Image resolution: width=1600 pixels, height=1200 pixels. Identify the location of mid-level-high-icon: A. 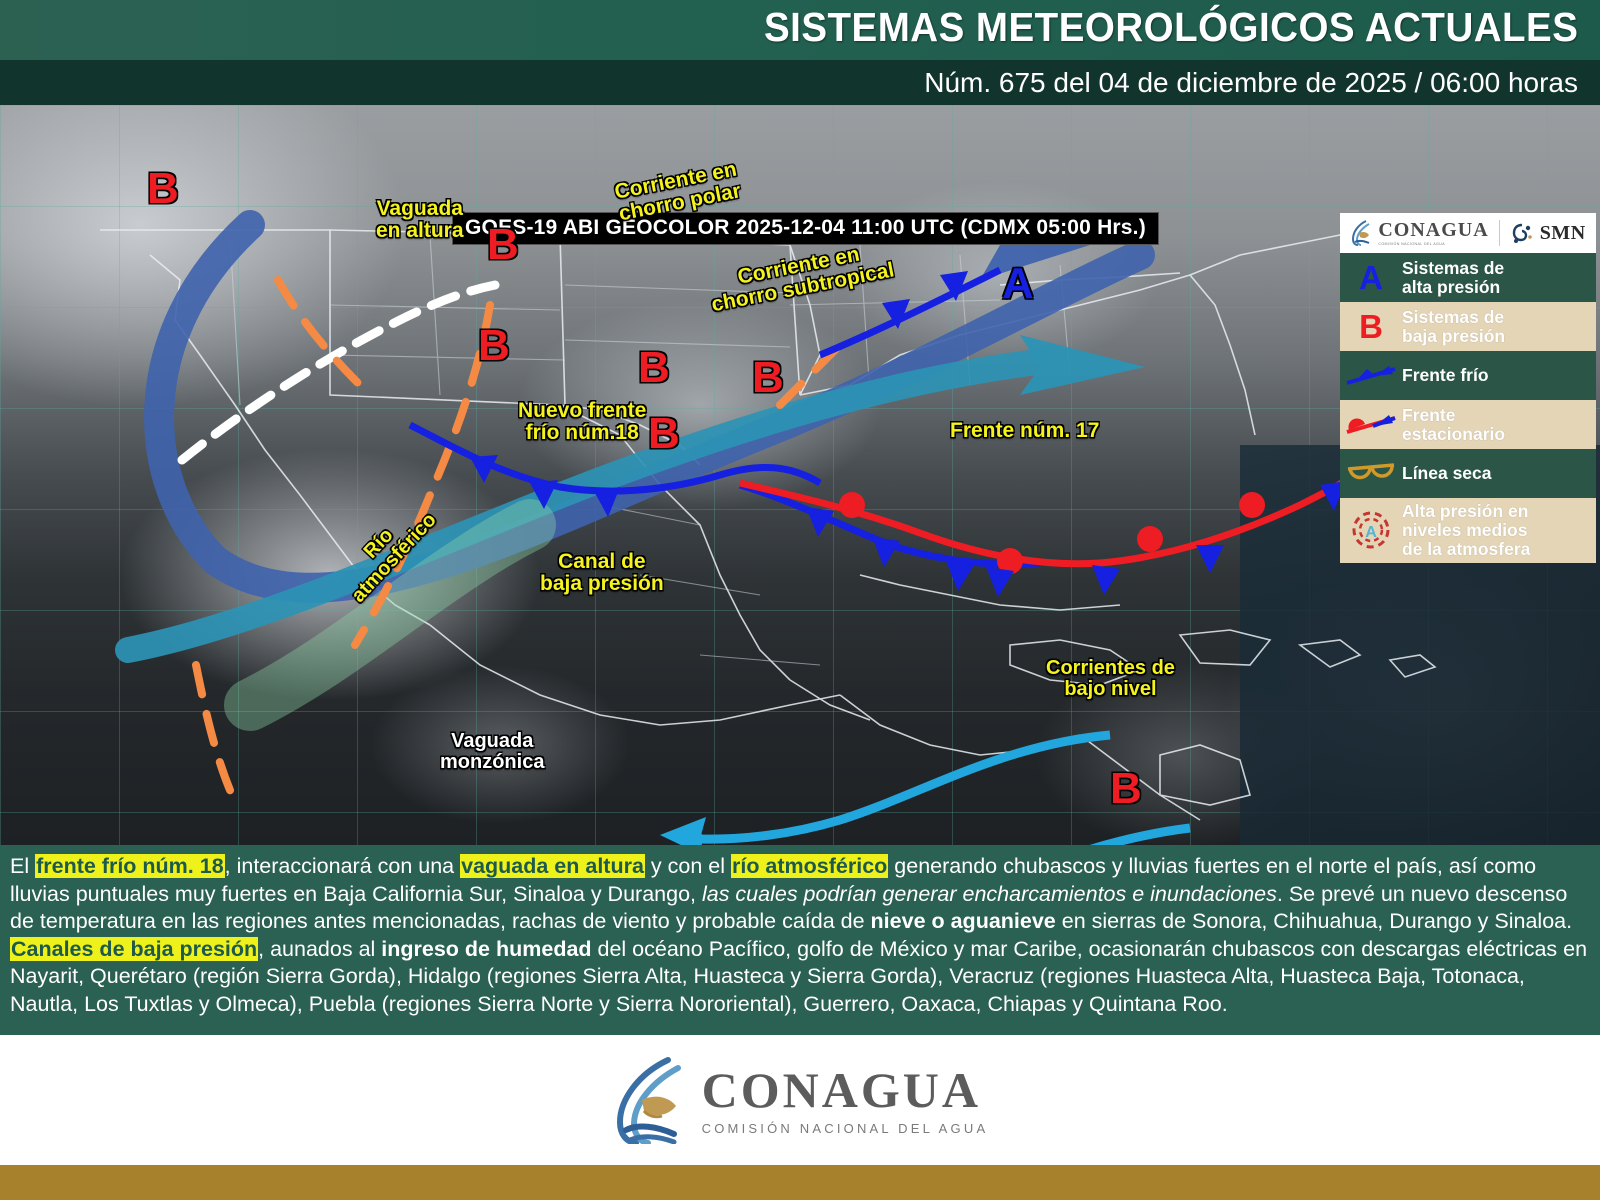
(1371, 530).